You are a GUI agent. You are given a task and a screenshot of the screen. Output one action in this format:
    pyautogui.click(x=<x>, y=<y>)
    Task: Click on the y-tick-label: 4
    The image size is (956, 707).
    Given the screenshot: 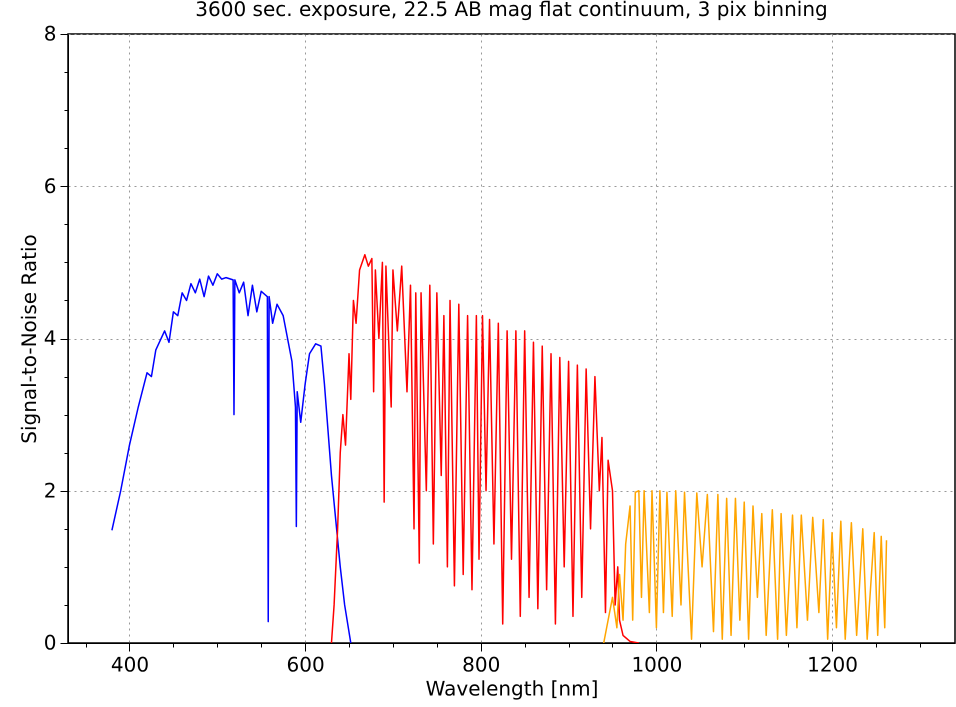 What is the action you would take?
    pyautogui.click(x=50, y=338)
    